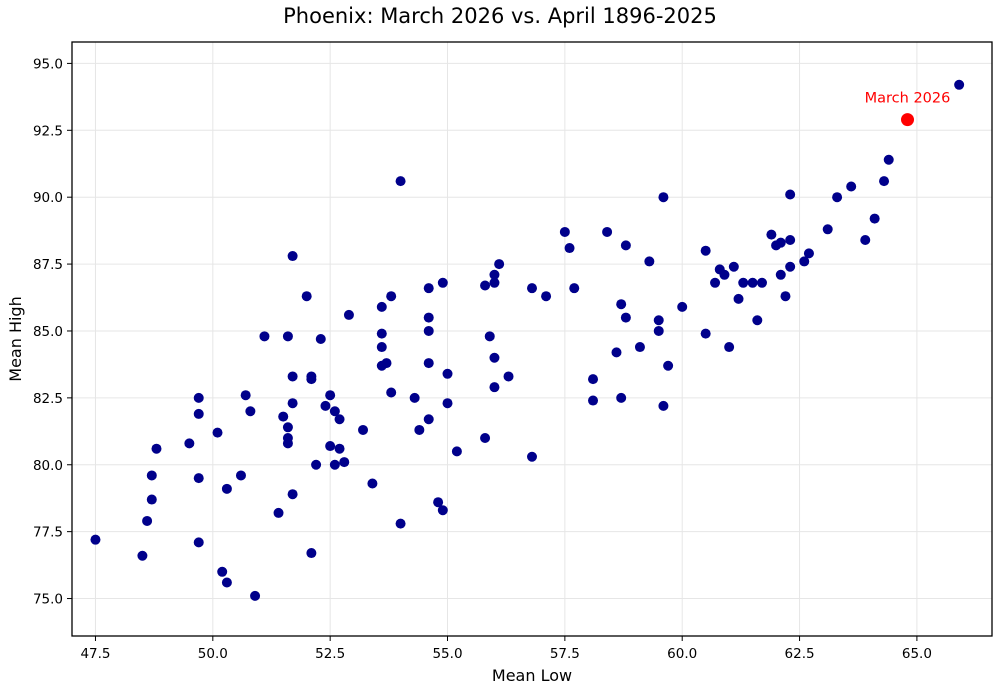  What do you see at coordinates (213, 654) in the screenshot?
I see `x-tick-label: 50.0` at bounding box center [213, 654].